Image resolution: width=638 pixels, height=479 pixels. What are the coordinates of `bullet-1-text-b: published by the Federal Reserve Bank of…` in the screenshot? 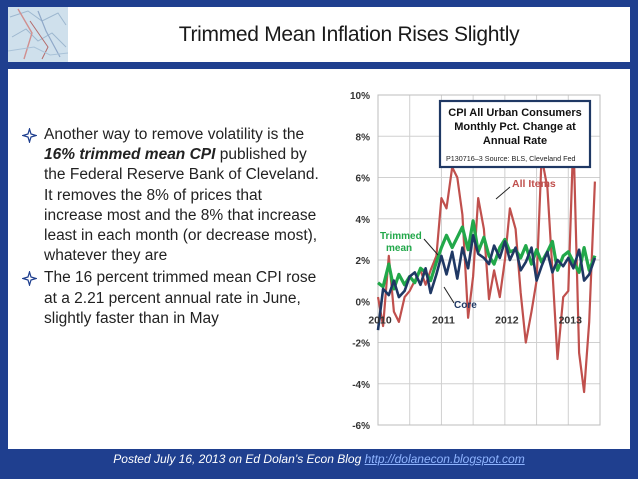 It's located at (181, 205).